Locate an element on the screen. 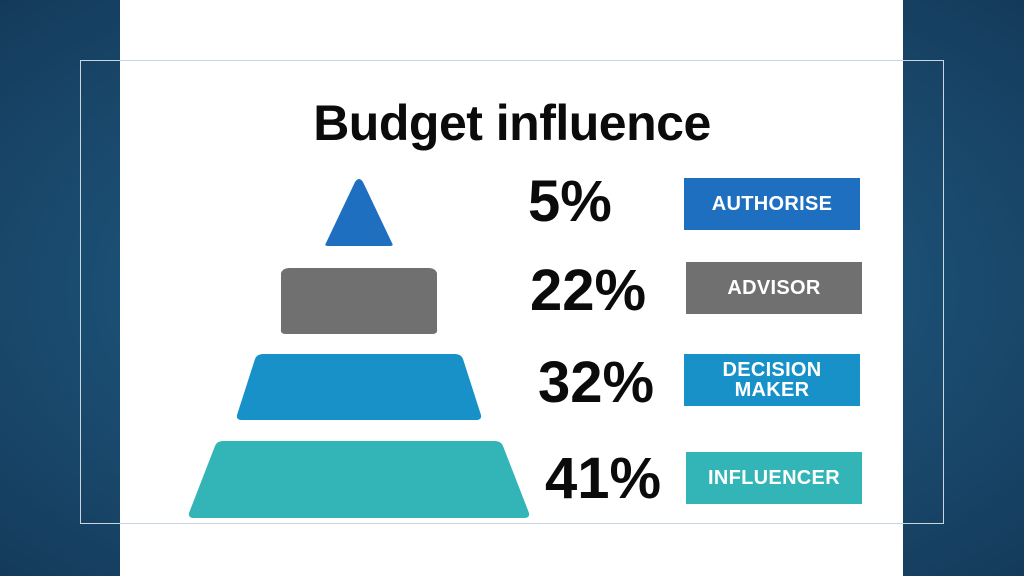 This screenshot has height=576, width=1024. value-label-advisor: 22% is located at coordinates (588, 290).